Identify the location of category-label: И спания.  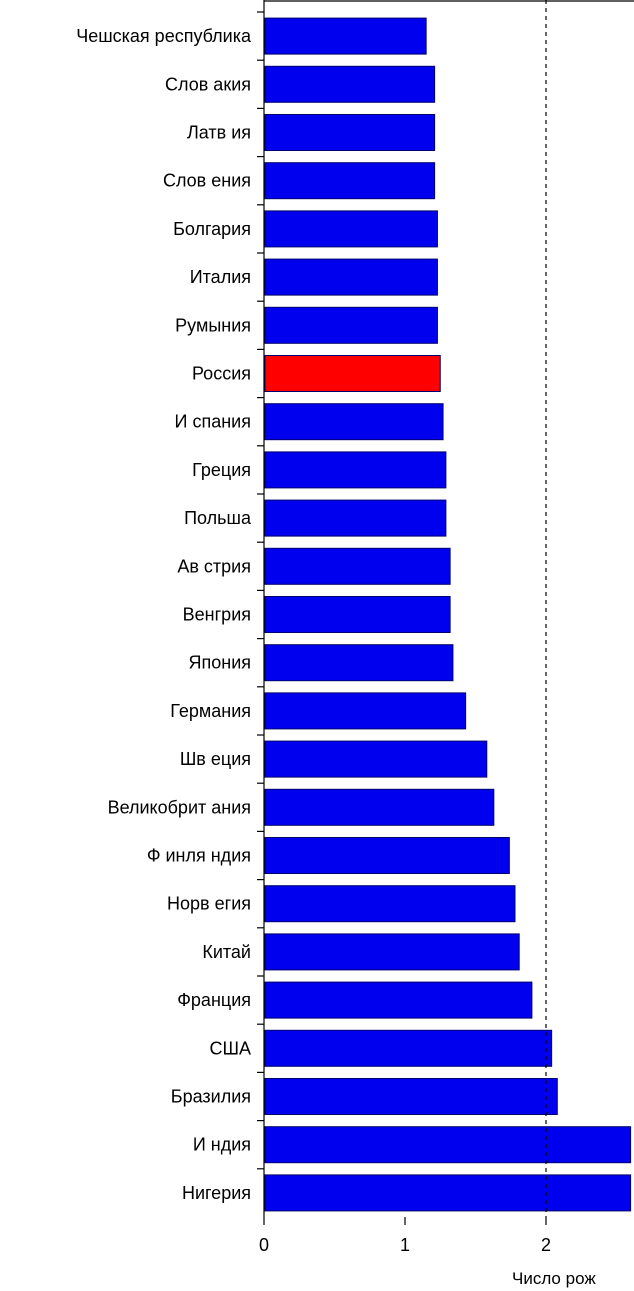
(213, 422).